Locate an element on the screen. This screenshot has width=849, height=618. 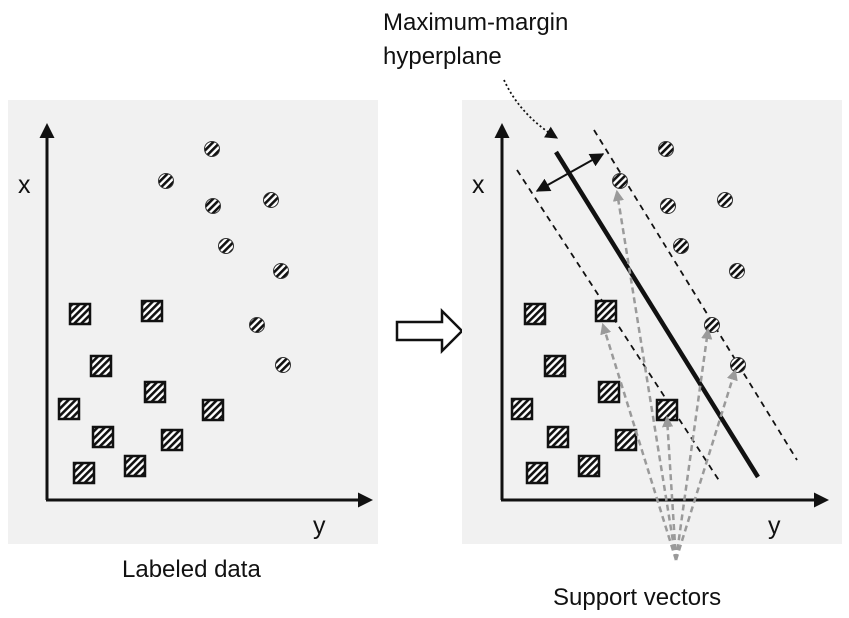
lower-margin-line is located at coordinates (618, 326).